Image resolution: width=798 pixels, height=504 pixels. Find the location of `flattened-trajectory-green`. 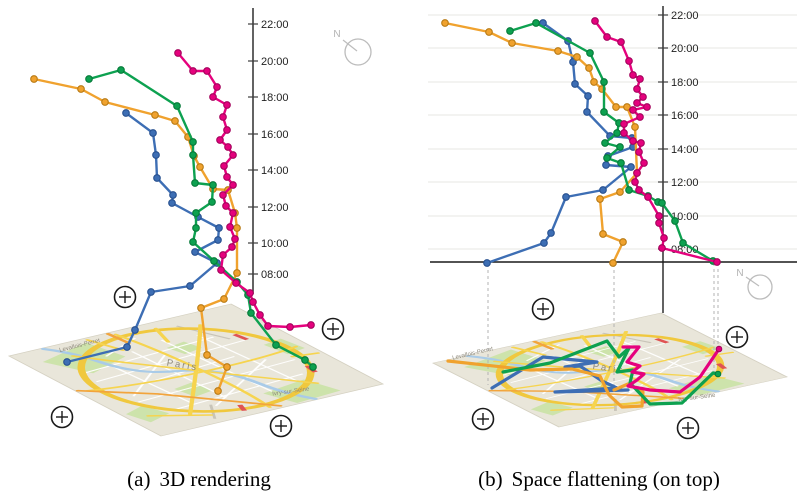

flattened-trajectory-green is located at coordinates (610, 372).